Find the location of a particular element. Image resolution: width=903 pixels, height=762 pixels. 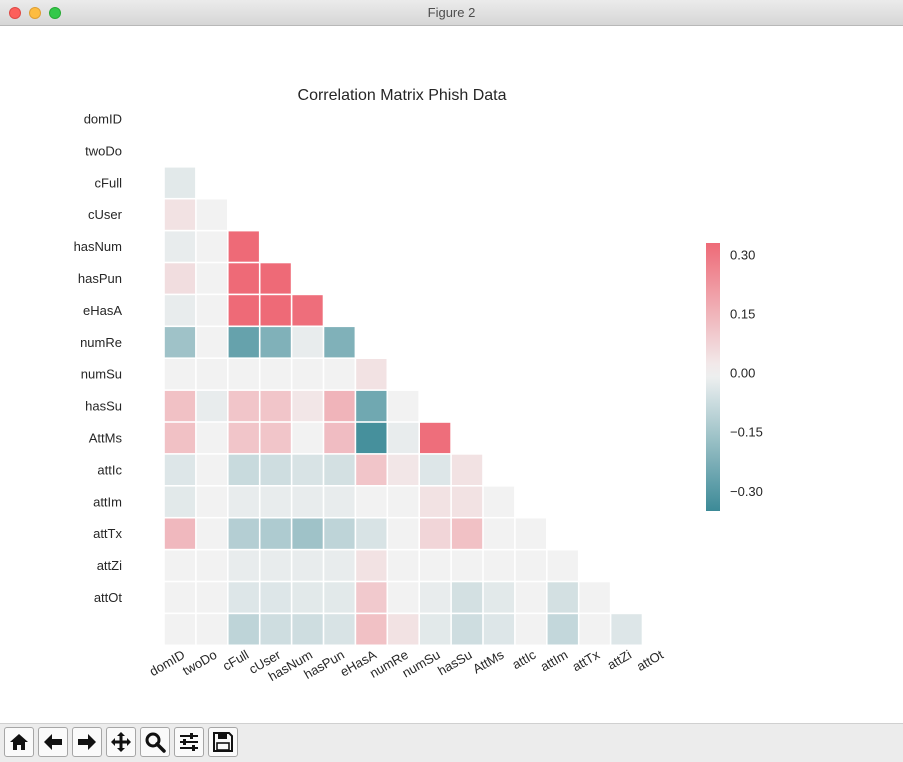

pan-button is located at coordinates (121, 742).